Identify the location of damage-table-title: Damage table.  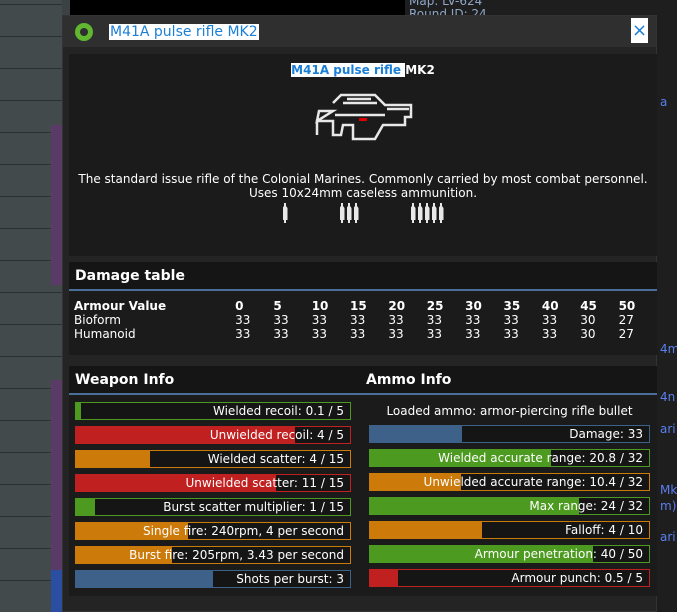
(363, 276).